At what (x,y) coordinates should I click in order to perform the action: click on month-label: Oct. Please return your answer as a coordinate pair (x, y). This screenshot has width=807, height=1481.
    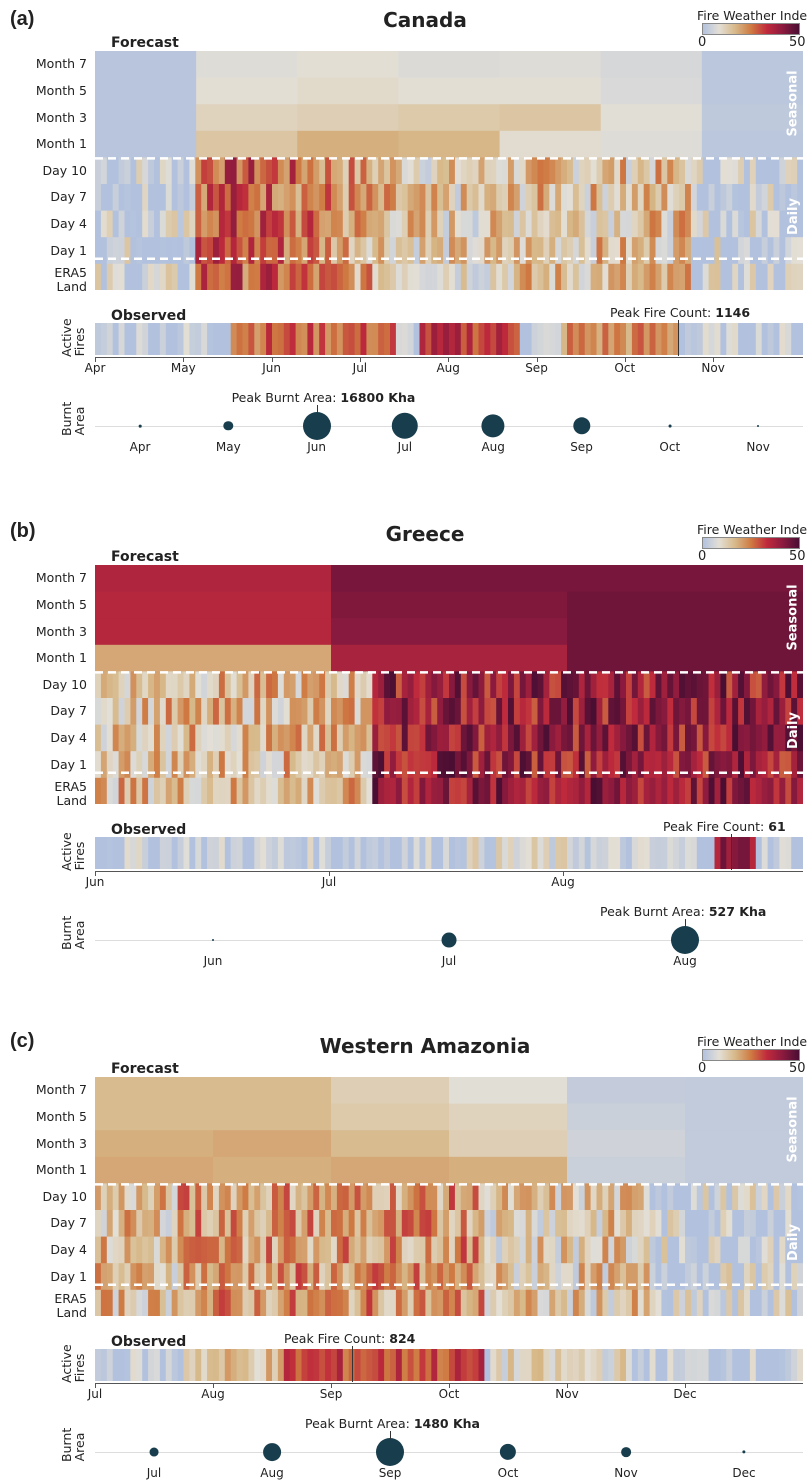
    Looking at the image, I should click on (625, 368).